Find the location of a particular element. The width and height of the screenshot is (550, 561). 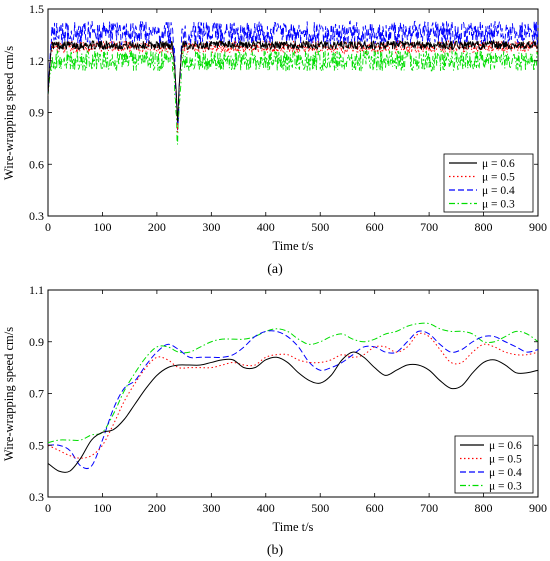

chart-b-legend: μ = 0.6 μ = 0.5μ = 0.4 μ = 0.3 is located at coordinates (494, 464).